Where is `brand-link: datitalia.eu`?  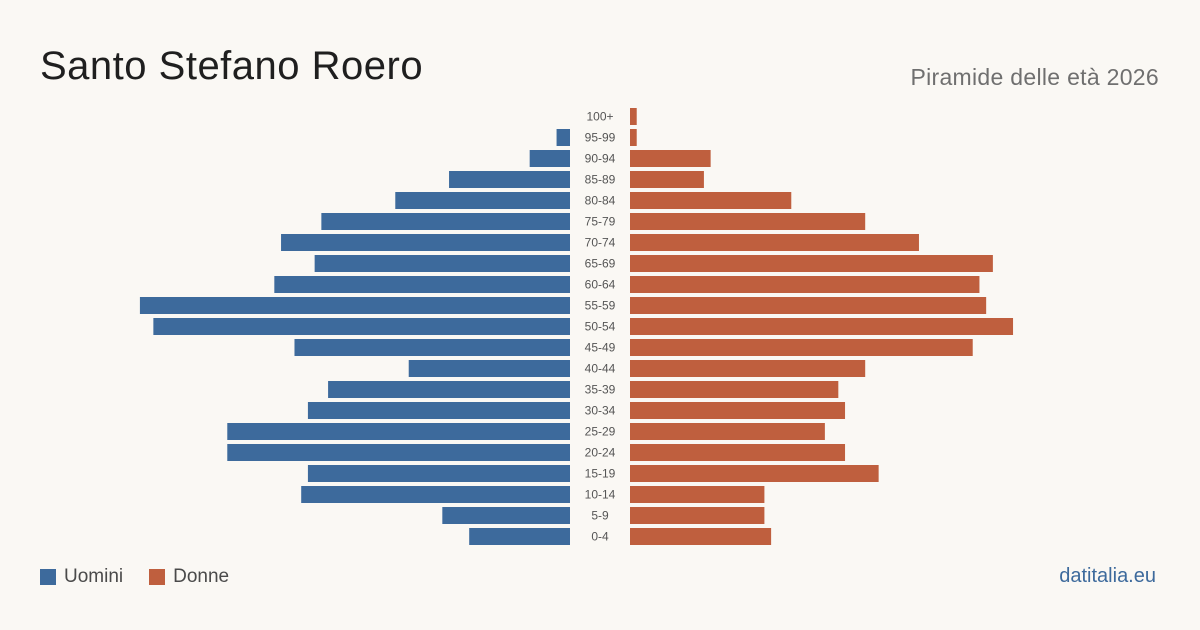
brand-link: datitalia.eu is located at coordinates (1107, 576).